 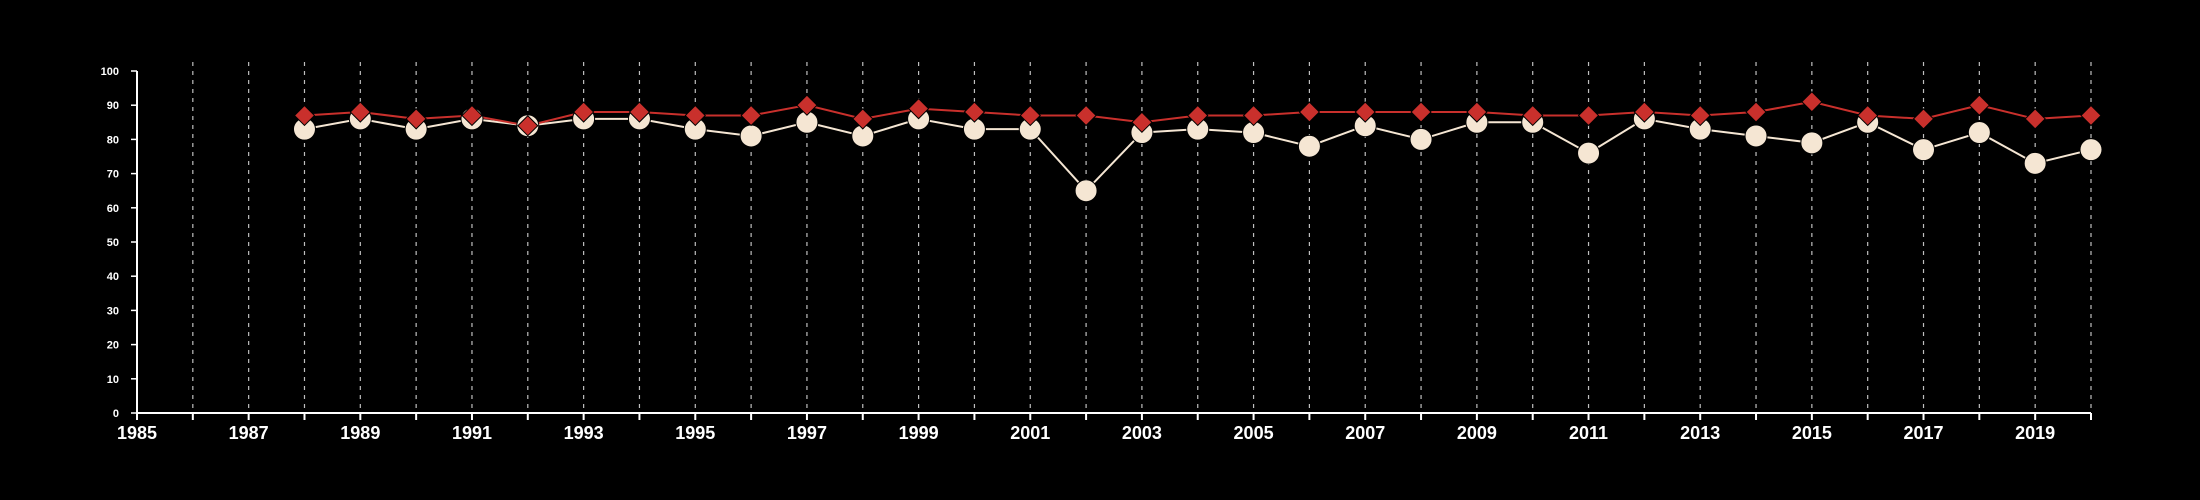 What do you see at coordinates (695, 433) in the screenshot?
I see `x-tick-label: 1995` at bounding box center [695, 433].